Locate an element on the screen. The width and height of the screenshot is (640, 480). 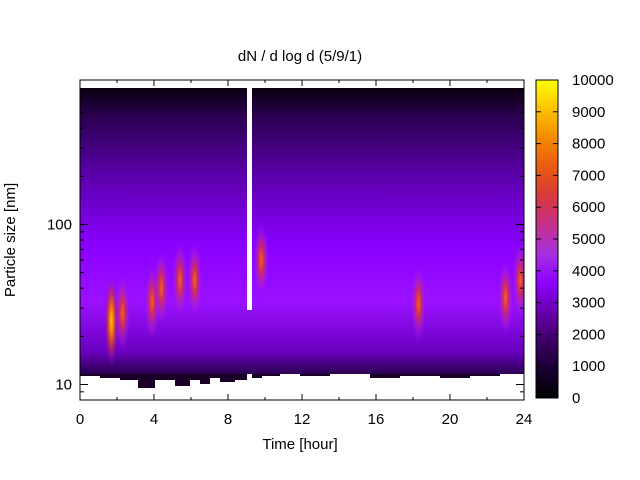
x-tick-label: 8 is located at coordinates (228, 419).